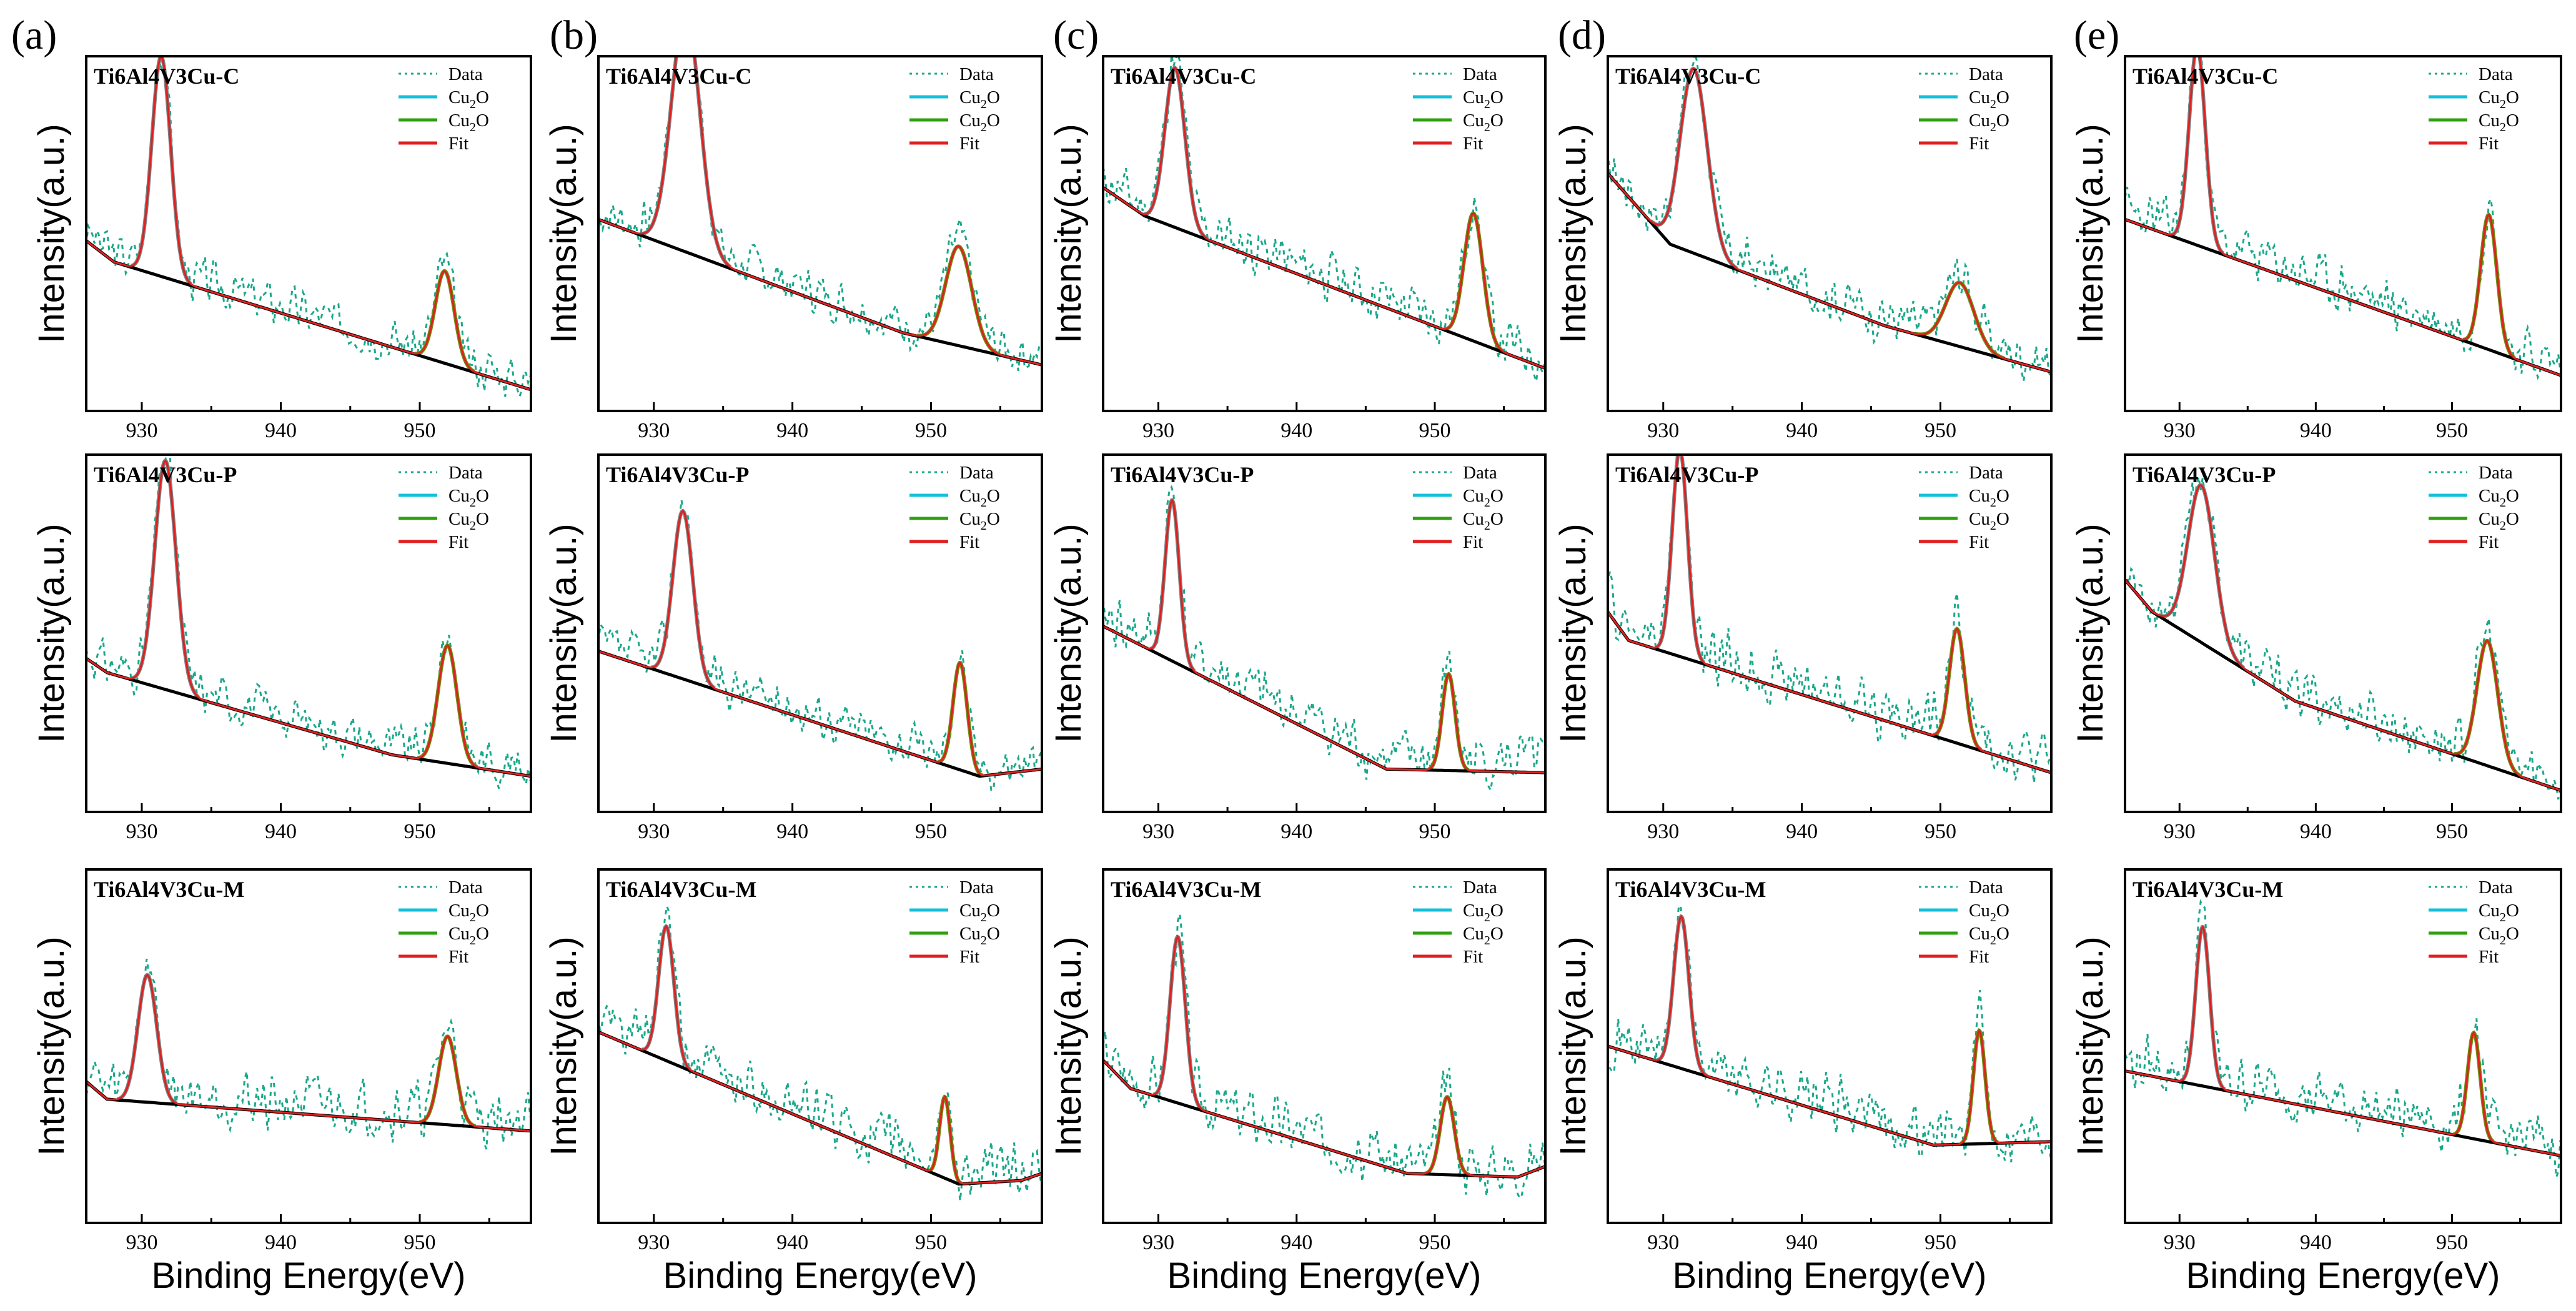 The width and height of the screenshot is (2576, 1311). Describe the element at coordinates (2096, 35) in the screenshot. I see `panel-letter: (e)` at that location.